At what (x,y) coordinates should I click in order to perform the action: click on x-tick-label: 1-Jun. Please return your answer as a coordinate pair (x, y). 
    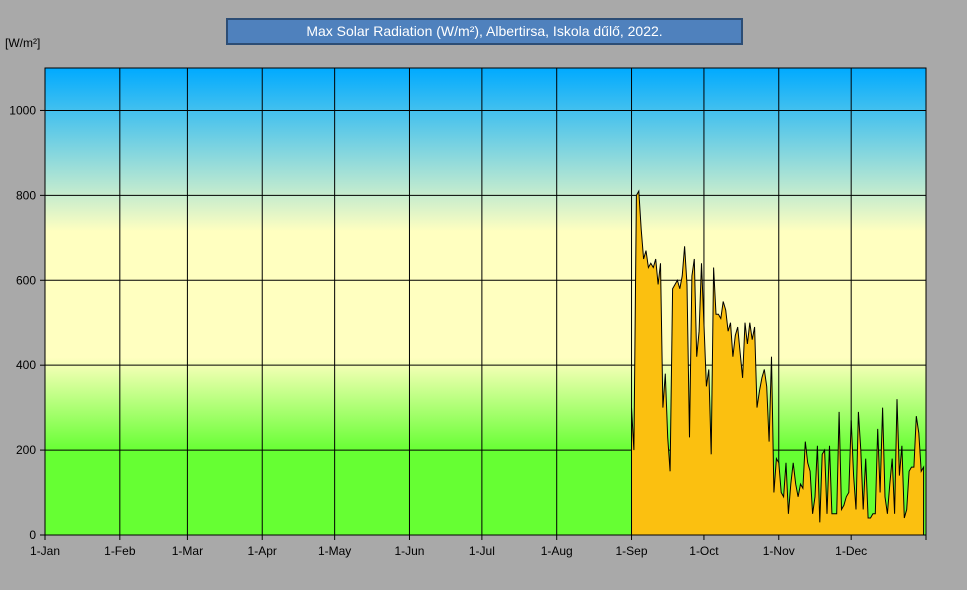
    Looking at the image, I should click on (409, 551).